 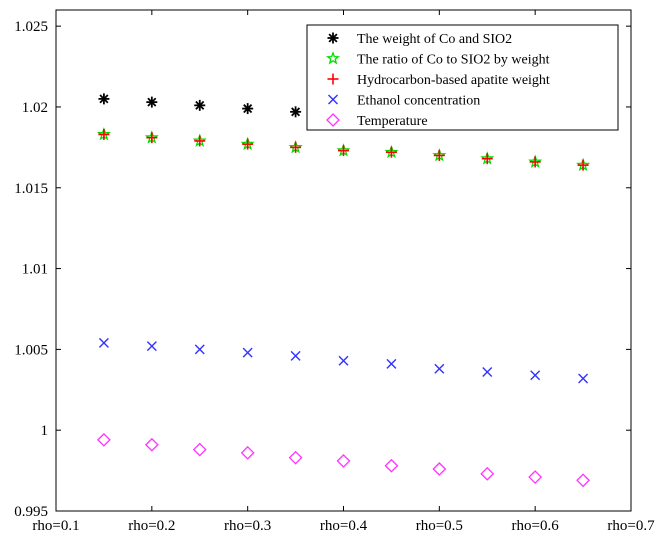 I want to click on legend-label: Temperature, so click(x=392, y=121).